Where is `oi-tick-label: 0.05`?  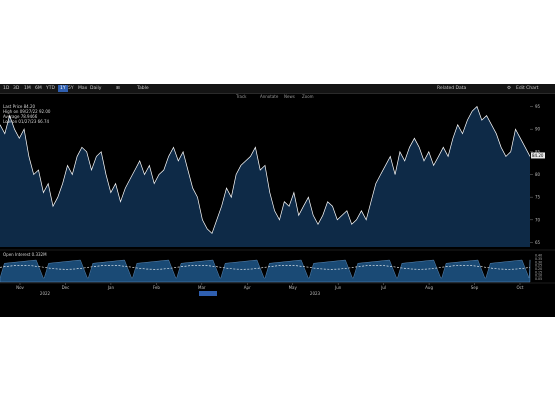 oi-tick-label: 0.05 is located at coordinates (538, 279).